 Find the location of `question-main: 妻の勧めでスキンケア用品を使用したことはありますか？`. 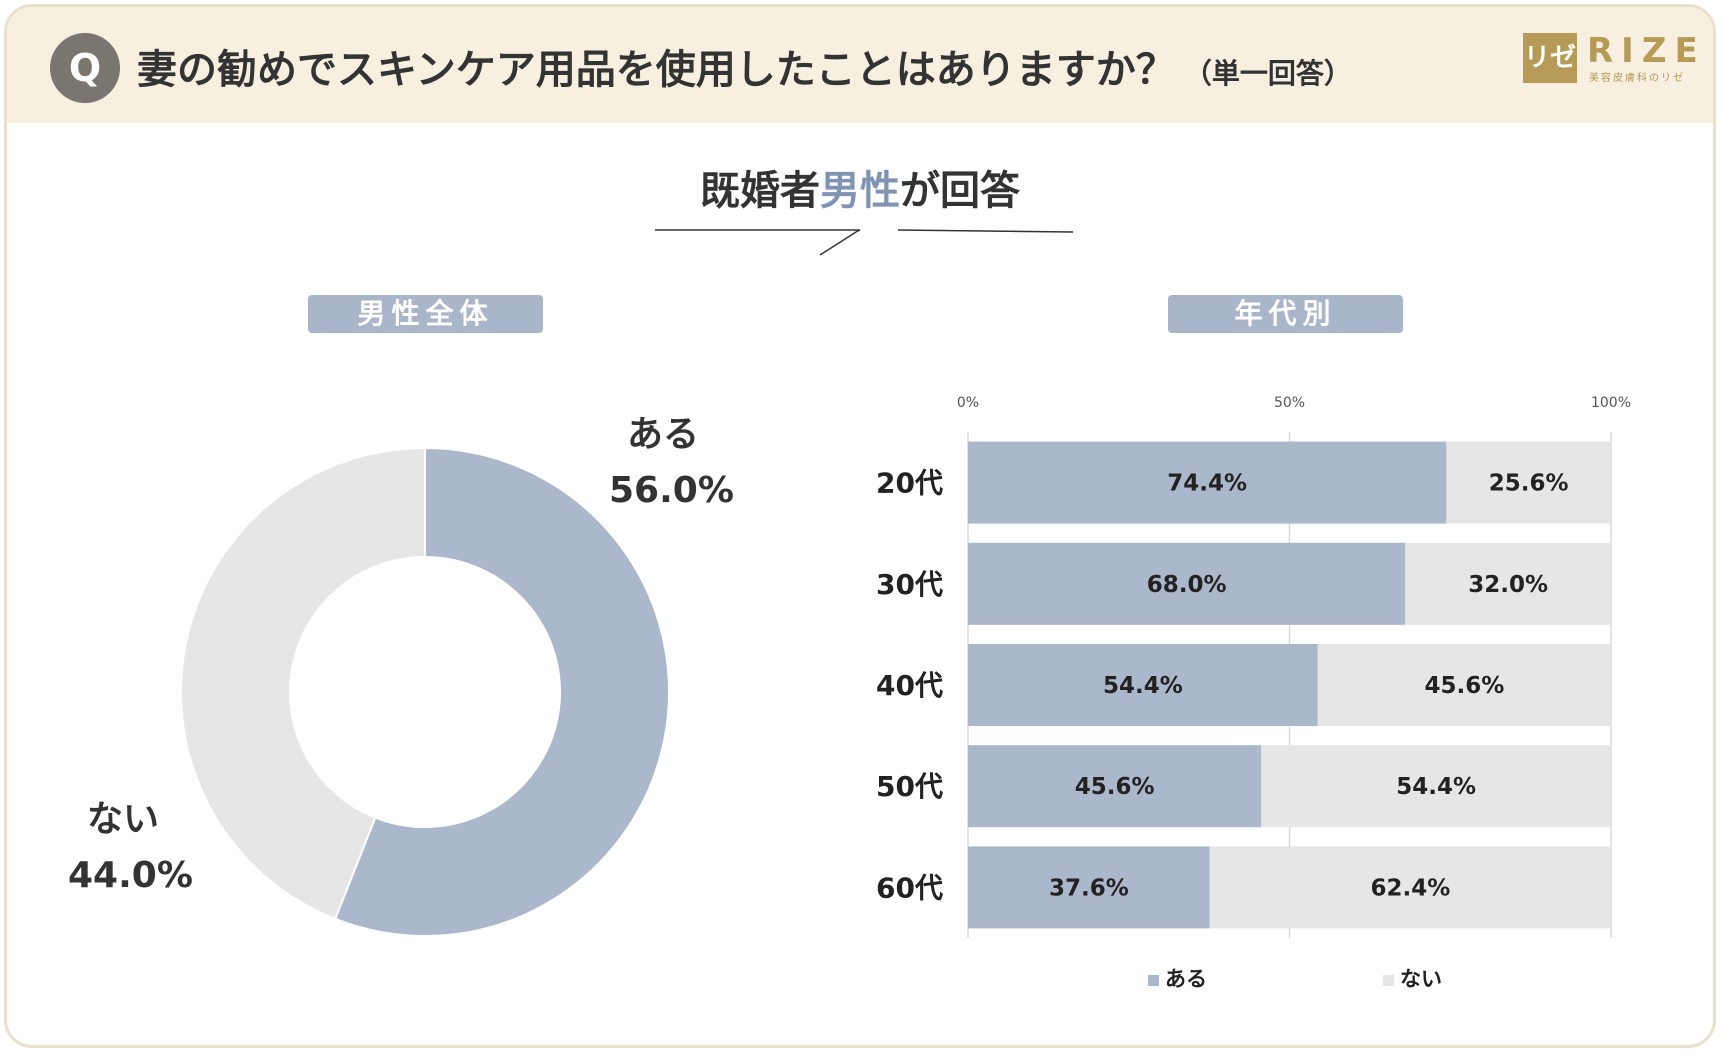

question-main: 妻の勧めでスキンケア用品を使用したことはありますか？ is located at coordinates (656, 70).